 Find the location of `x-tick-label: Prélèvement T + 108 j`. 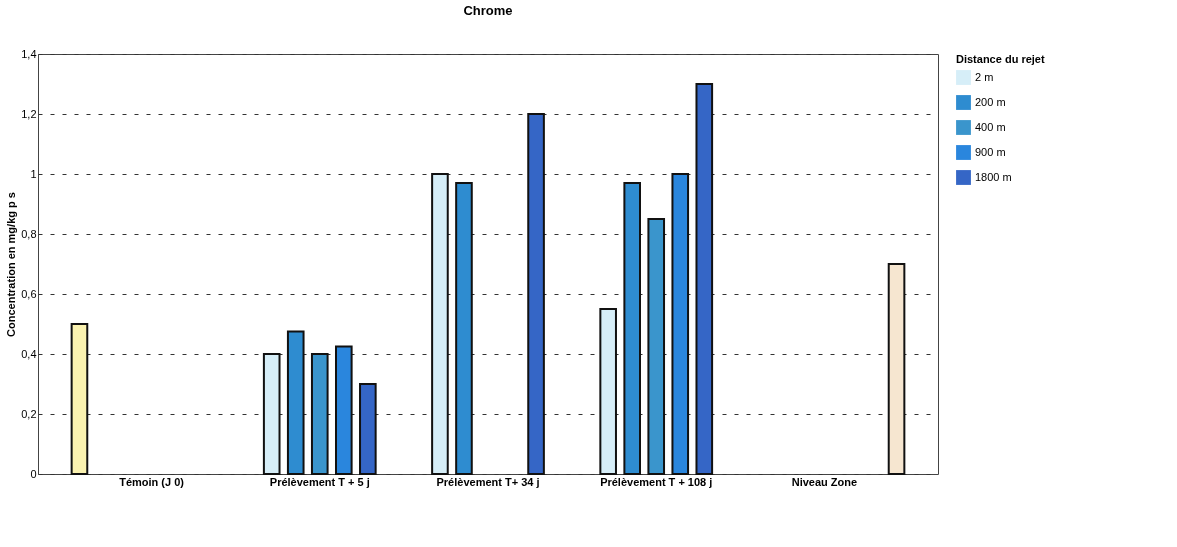

x-tick-label: Prélèvement T + 108 j is located at coordinates (656, 481).